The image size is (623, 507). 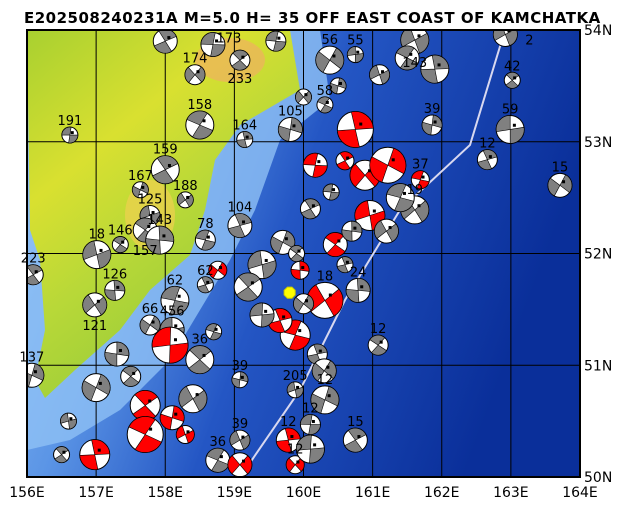 I want to click on lon-tick-label: 163E, so click(x=511, y=493).